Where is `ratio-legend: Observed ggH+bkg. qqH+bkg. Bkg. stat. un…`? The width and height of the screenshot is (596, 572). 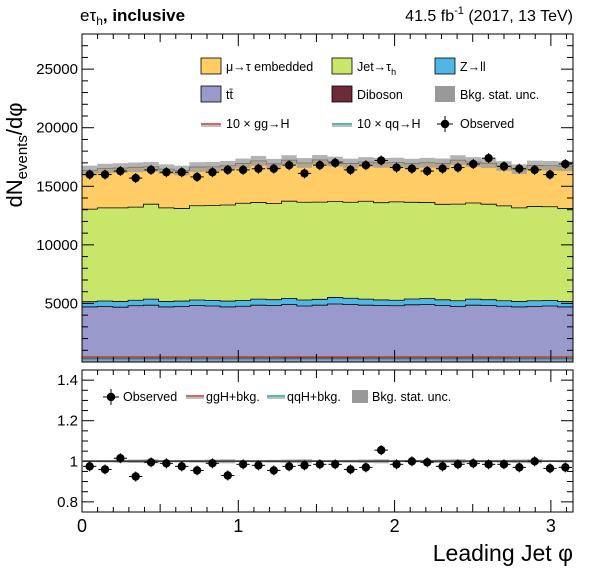
ratio-legend: Observed ggH+bkg. qqH+bkg. Bkg. stat. un… is located at coordinates (277, 397).